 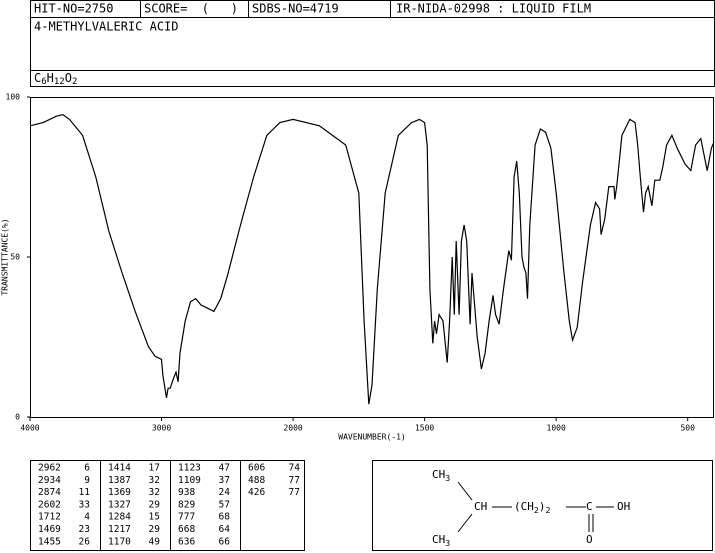 What do you see at coordinates (186, 517) in the screenshot?
I see `peak-wavenumber: 777` at bounding box center [186, 517].